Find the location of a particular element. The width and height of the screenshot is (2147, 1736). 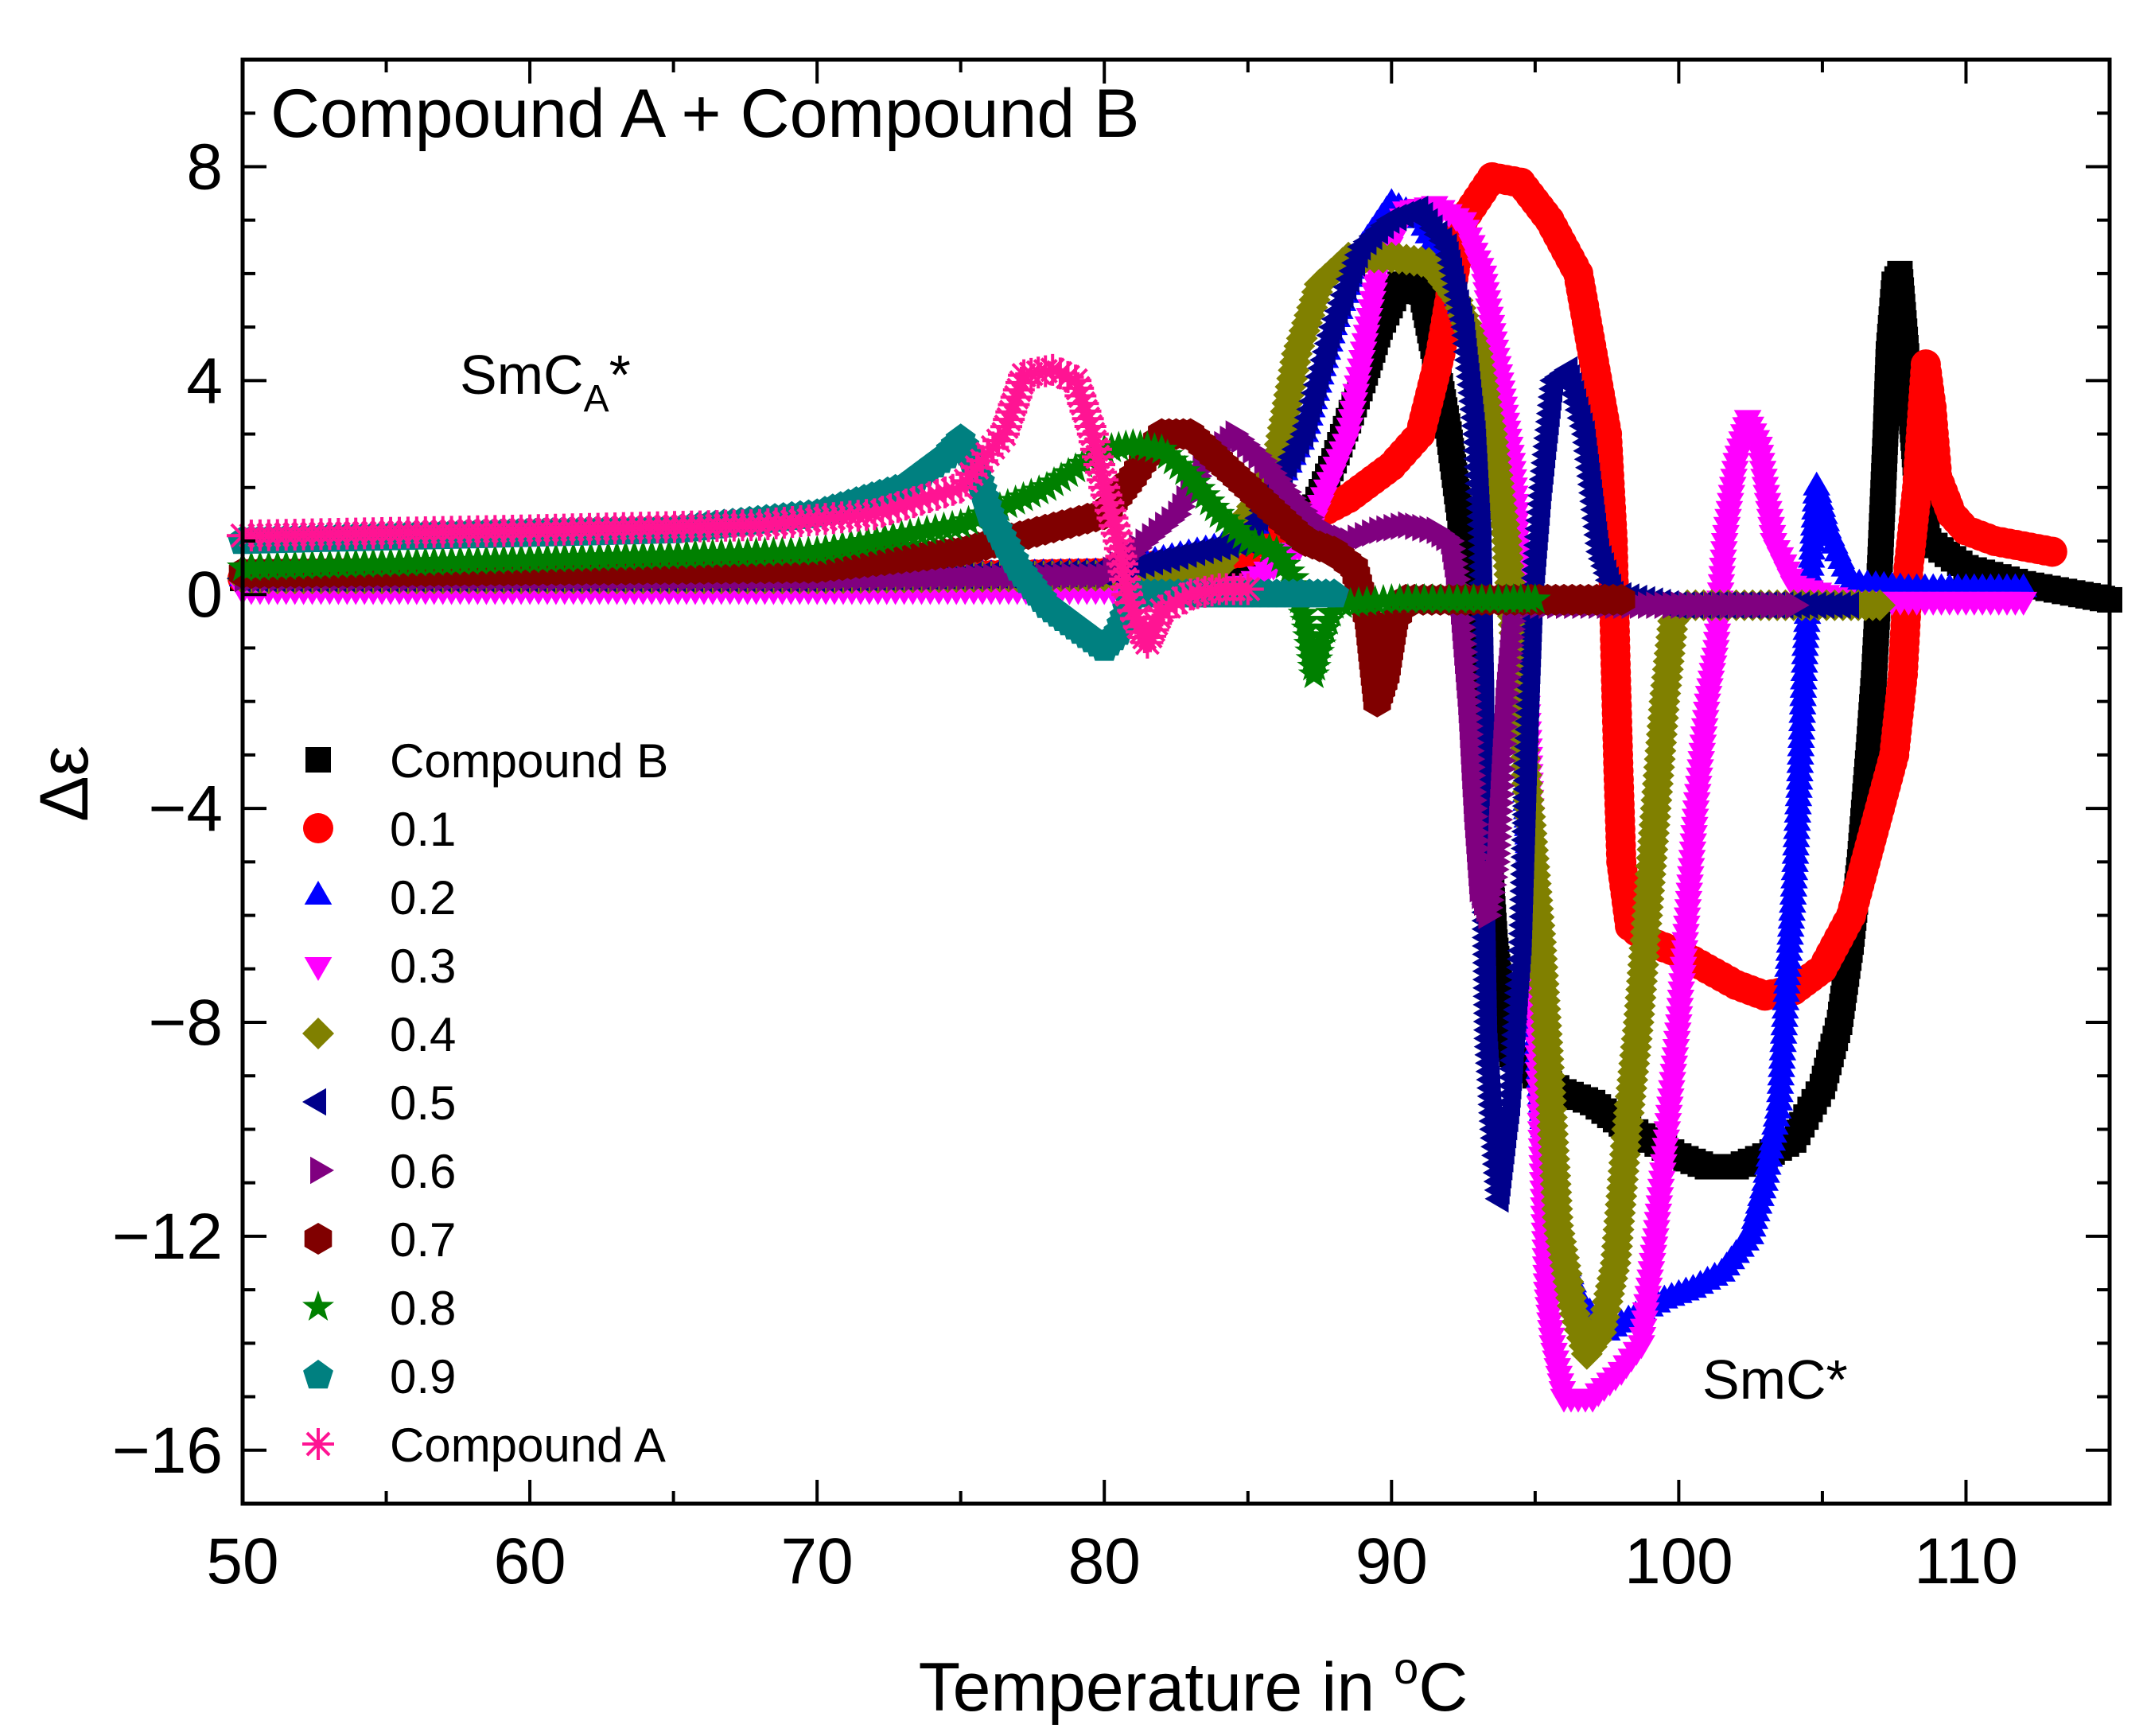

y-tick-label: 8 is located at coordinates (205, 167).